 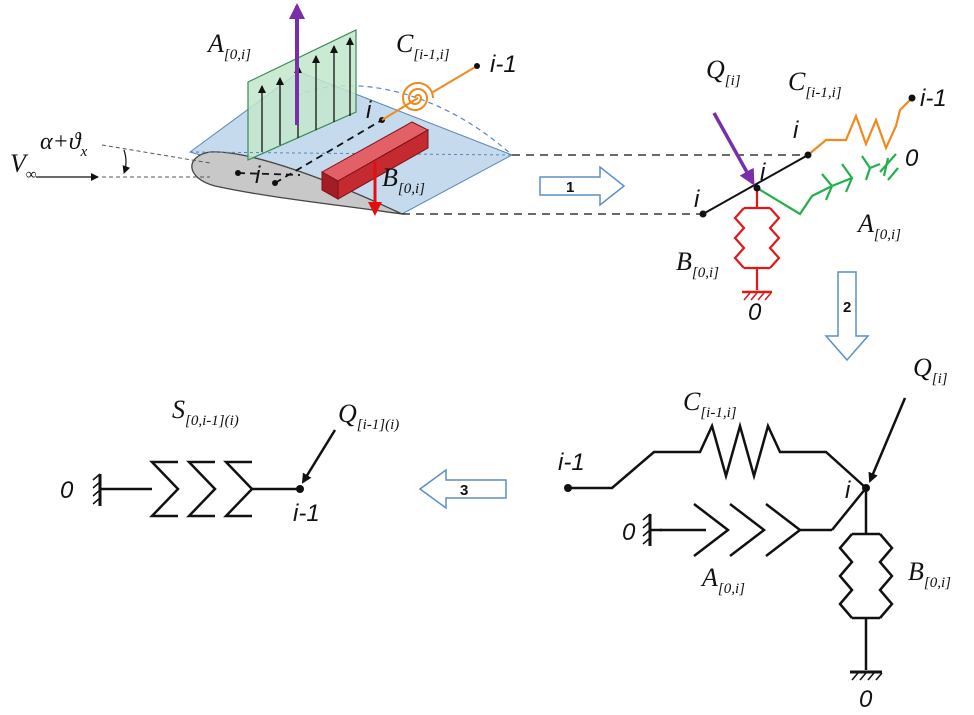 What do you see at coordinates (755, 312) in the screenshot?
I see `model-ground-label-b: 0` at bounding box center [755, 312].